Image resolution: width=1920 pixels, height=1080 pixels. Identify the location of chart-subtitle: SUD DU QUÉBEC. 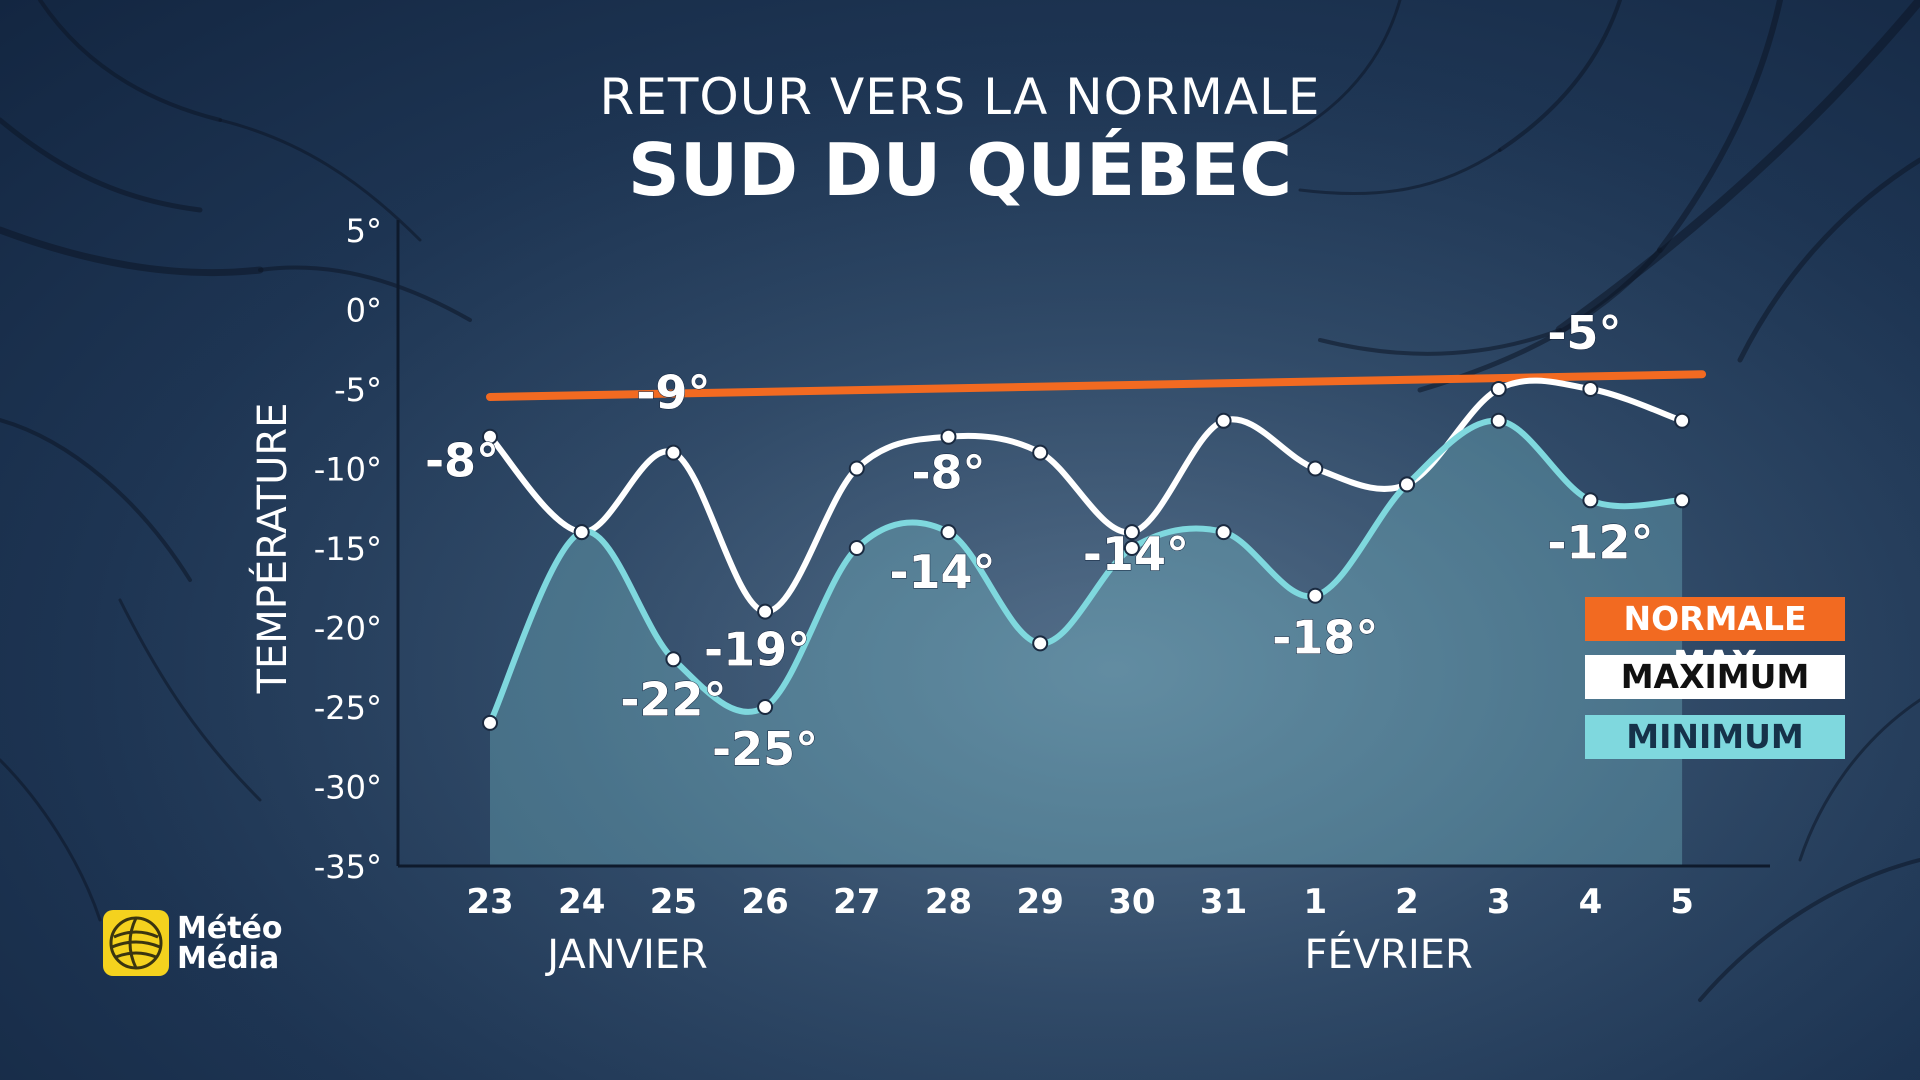
(960, 170).